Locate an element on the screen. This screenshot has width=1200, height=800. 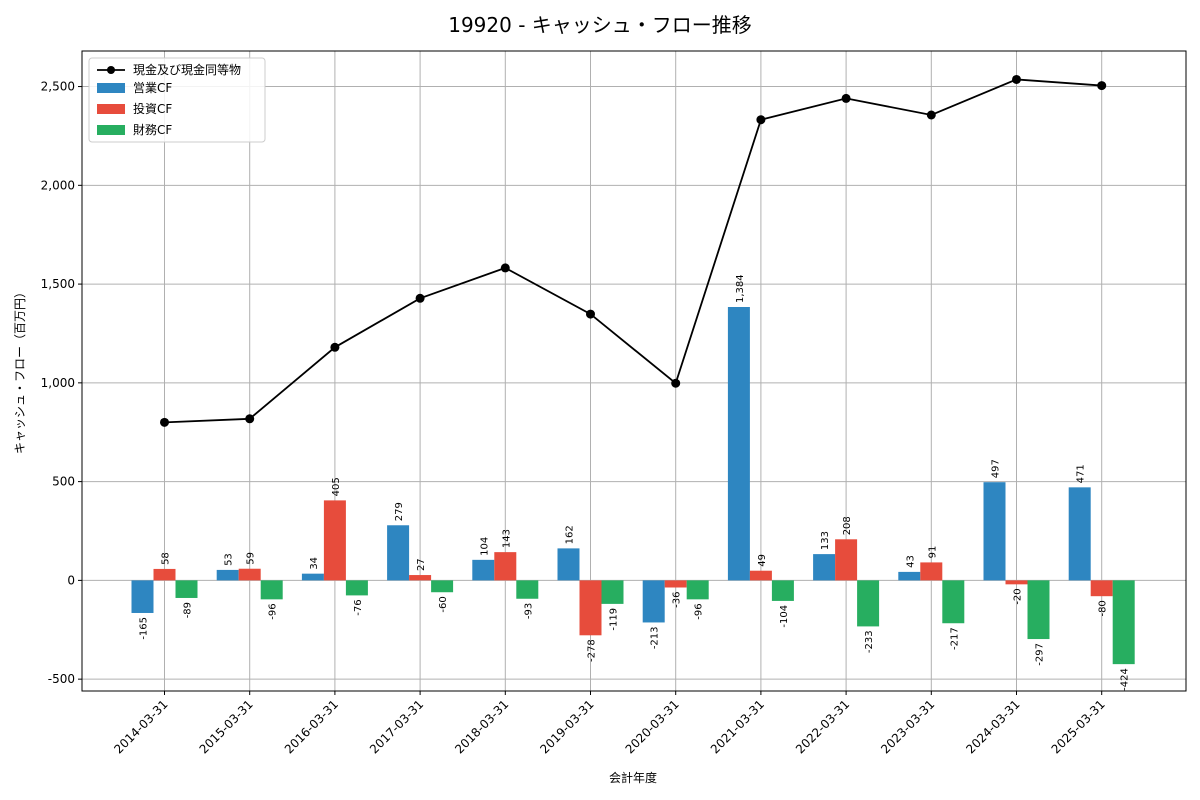
data-label-operating: 497 is located at coordinates (996, 468).